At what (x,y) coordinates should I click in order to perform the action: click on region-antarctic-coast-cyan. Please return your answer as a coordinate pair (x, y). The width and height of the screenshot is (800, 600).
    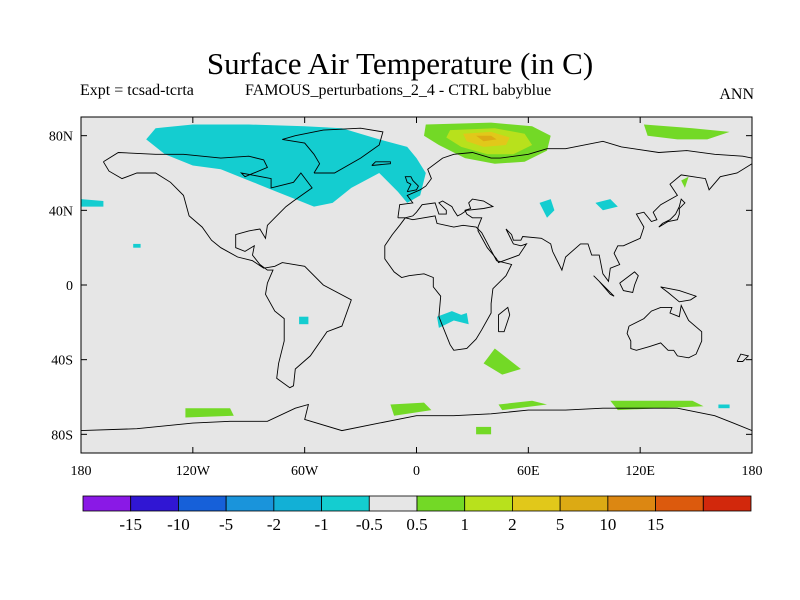
    Looking at the image, I should click on (724, 406).